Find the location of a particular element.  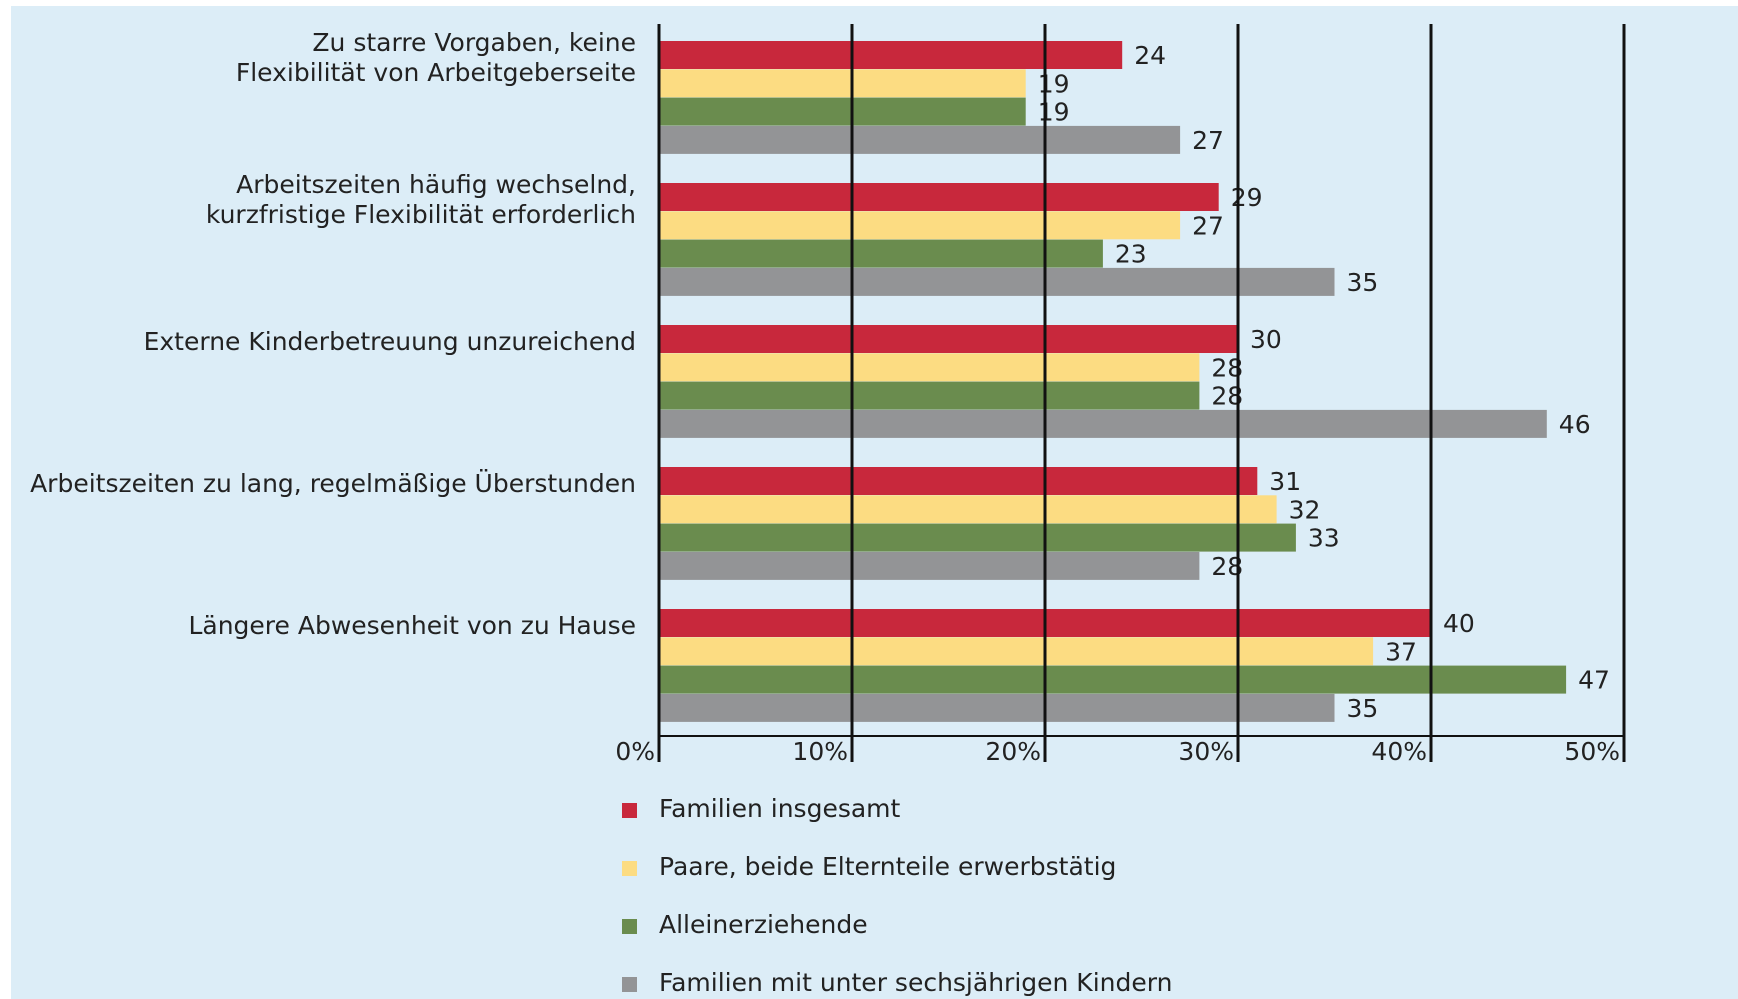

x-tick-label: 50% is located at coordinates (1592, 751).